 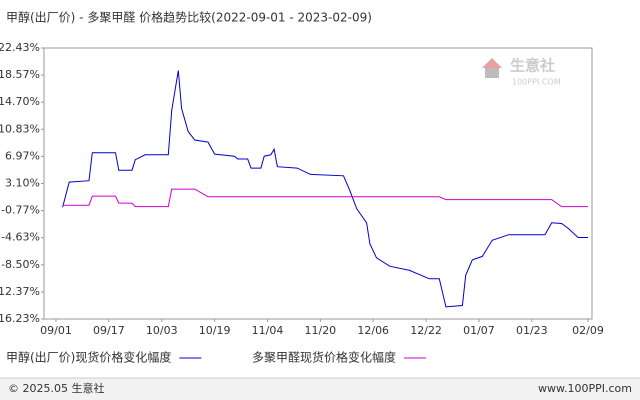 I want to click on logo-roof, so click(x=492, y=63).